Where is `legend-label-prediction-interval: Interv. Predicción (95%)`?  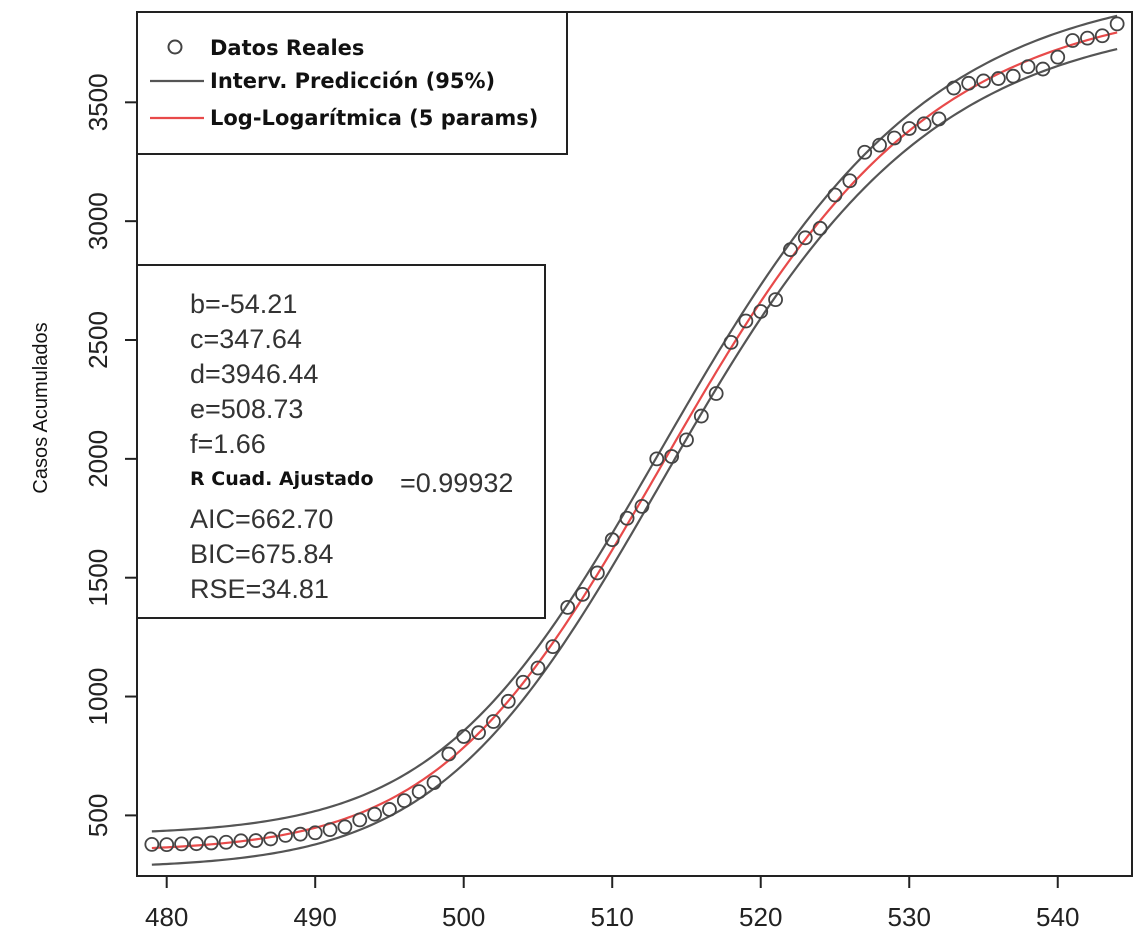 legend-label-prediction-interval: Interv. Predicción (95%) is located at coordinates (352, 81).